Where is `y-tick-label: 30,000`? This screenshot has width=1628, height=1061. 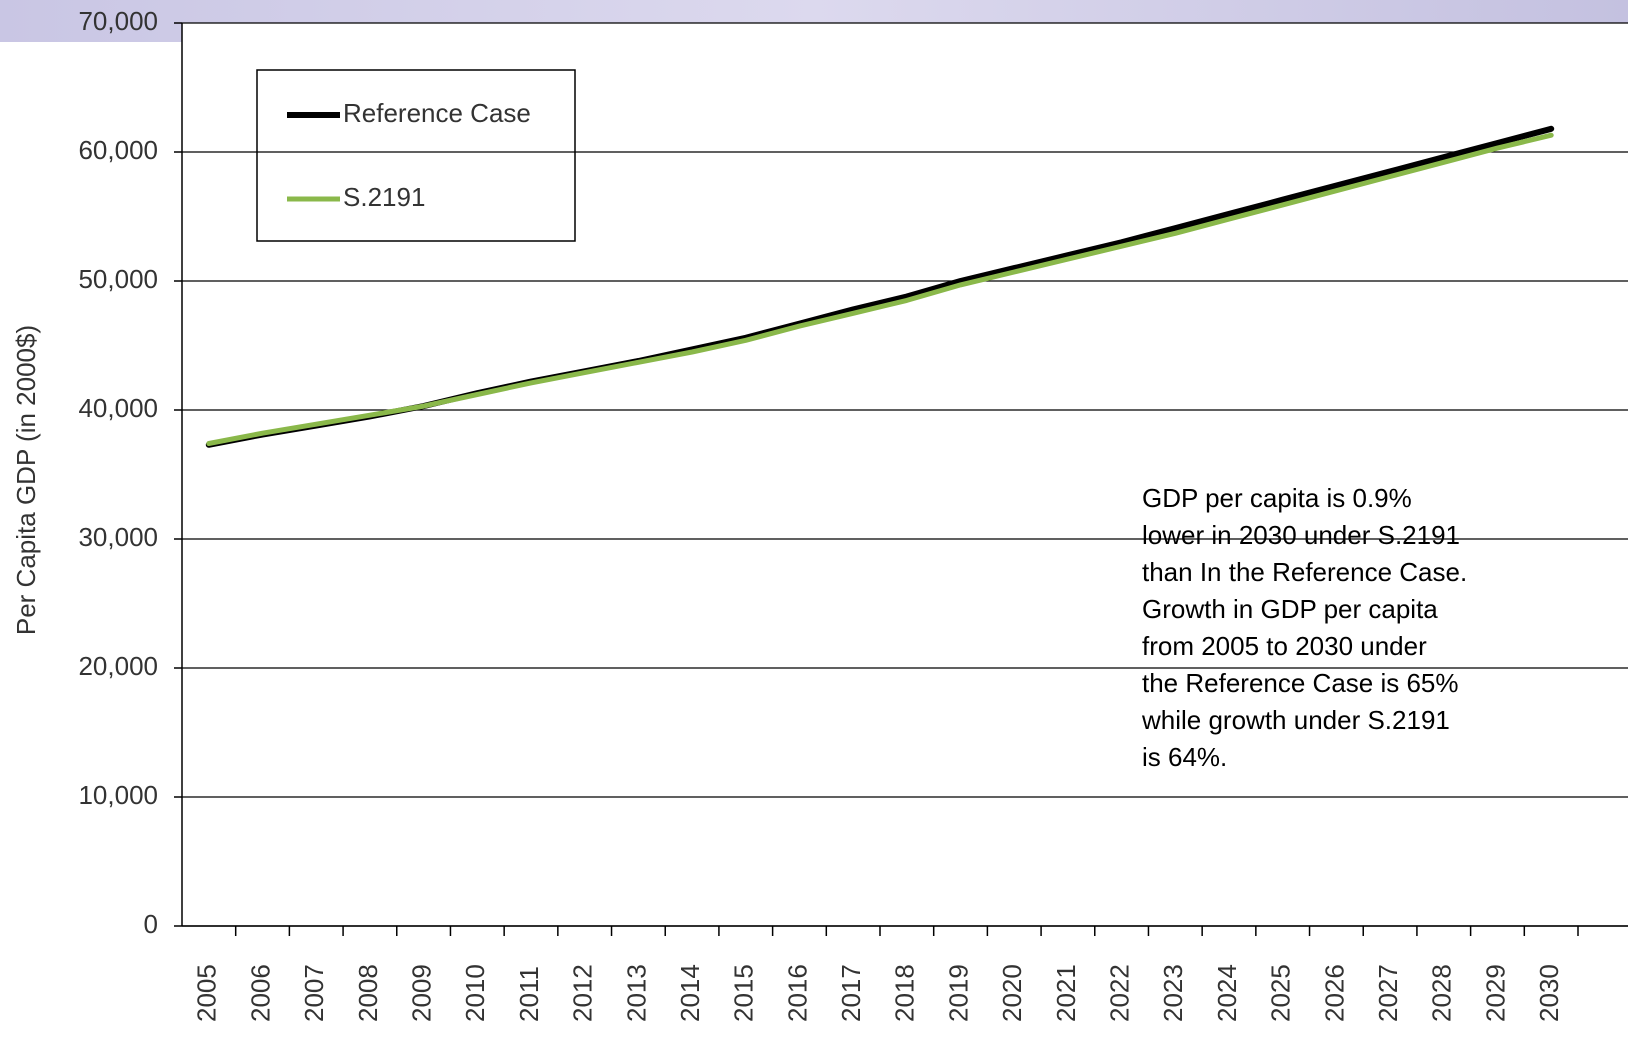
y-tick-label: 30,000 is located at coordinates (118, 537).